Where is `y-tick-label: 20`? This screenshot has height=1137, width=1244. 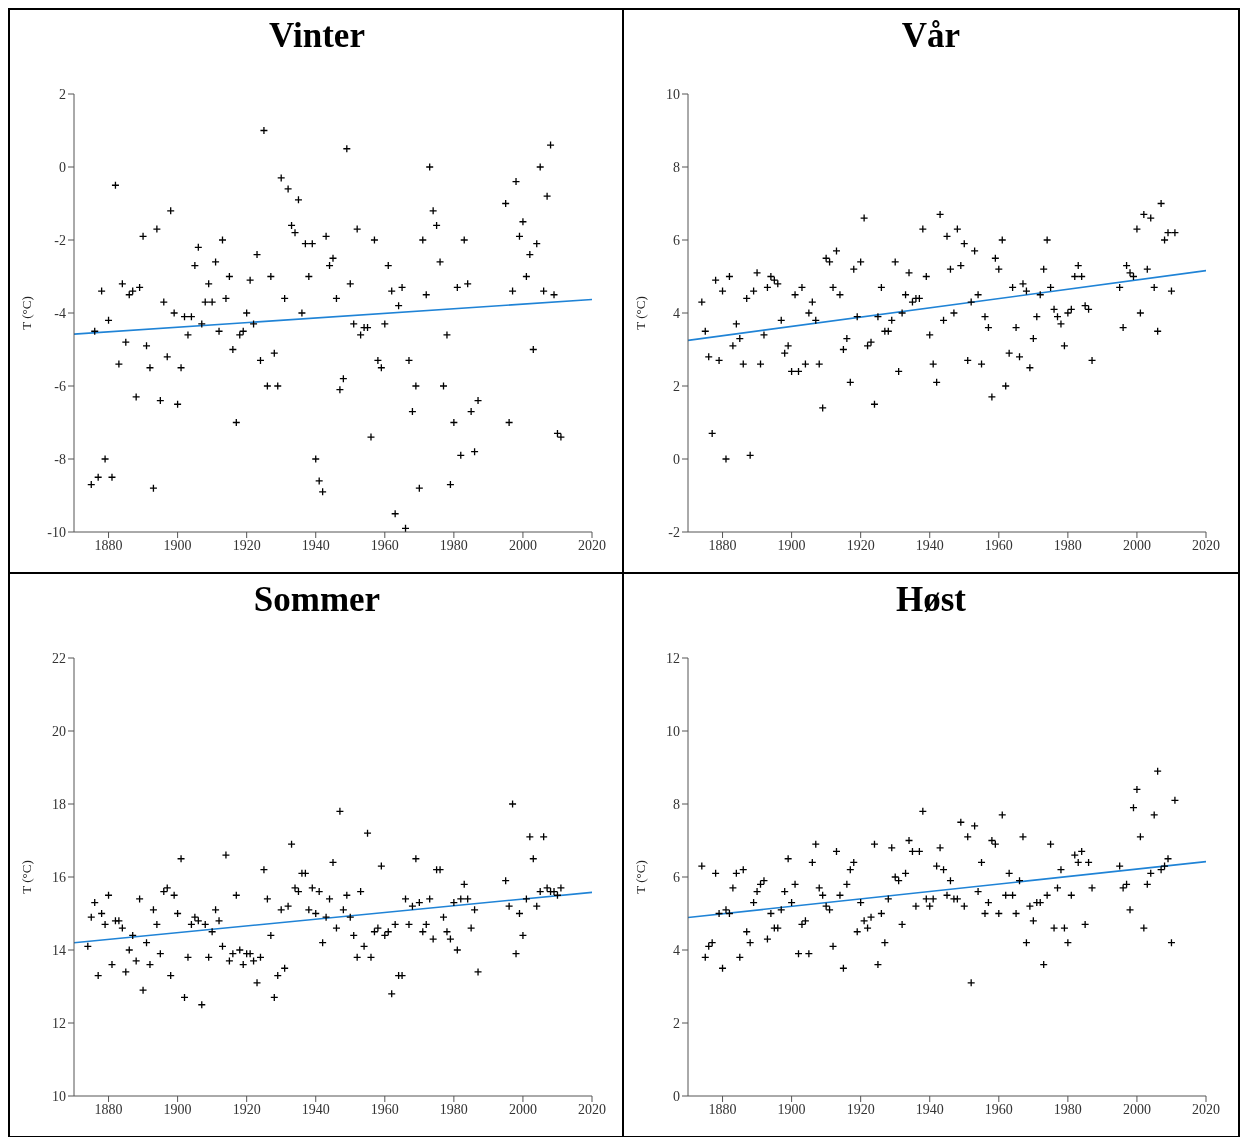 y-tick-label: 20 is located at coordinates (59, 731).